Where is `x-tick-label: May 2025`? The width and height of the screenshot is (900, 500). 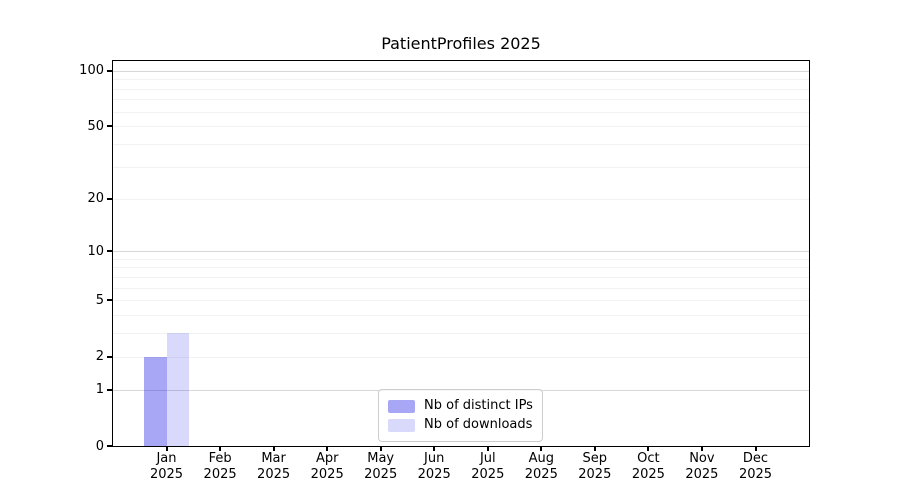
x-tick-label: May 2025 is located at coordinates (381, 467).